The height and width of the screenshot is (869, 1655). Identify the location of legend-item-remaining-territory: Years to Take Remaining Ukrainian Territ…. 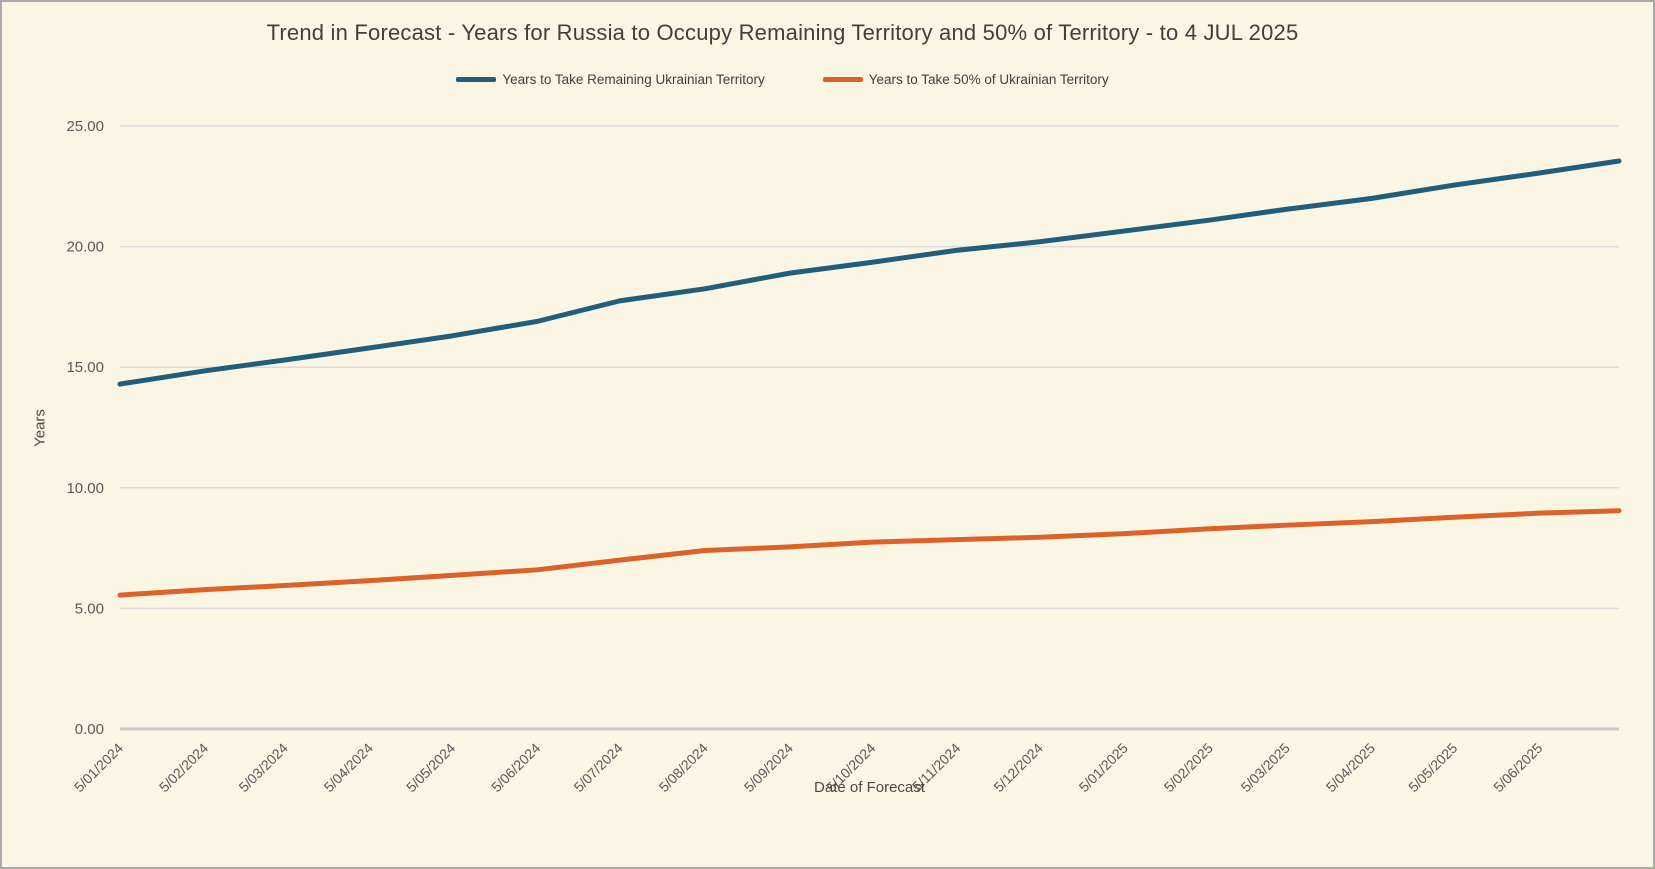
(610, 79).